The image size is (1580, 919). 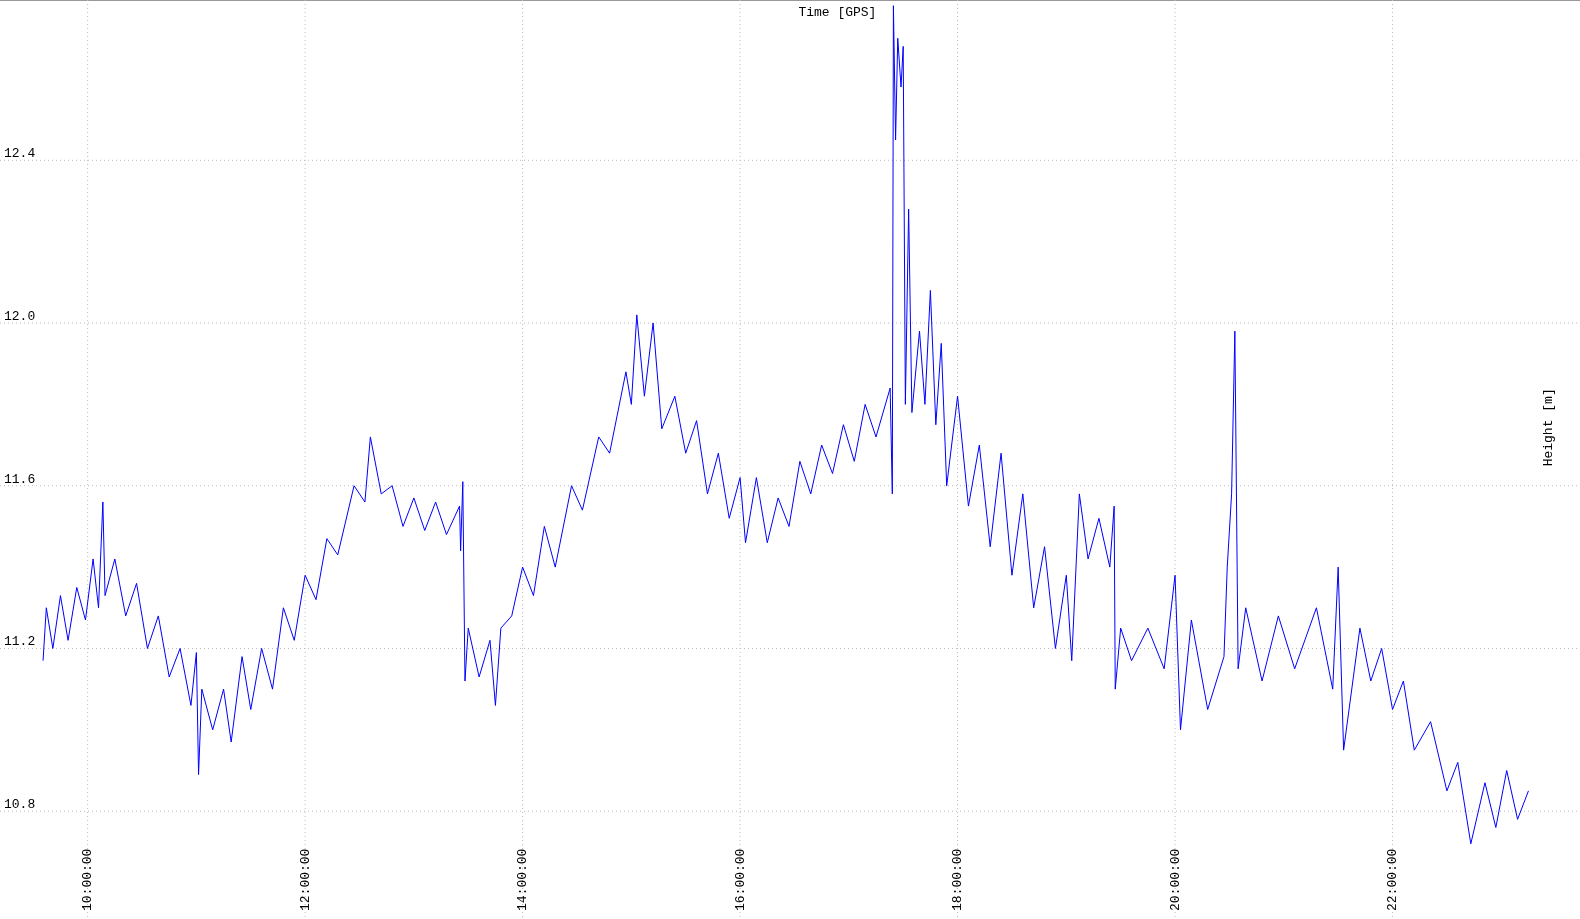 I want to click on x-tick-label: 22:00:00, so click(x=1393, y=879).